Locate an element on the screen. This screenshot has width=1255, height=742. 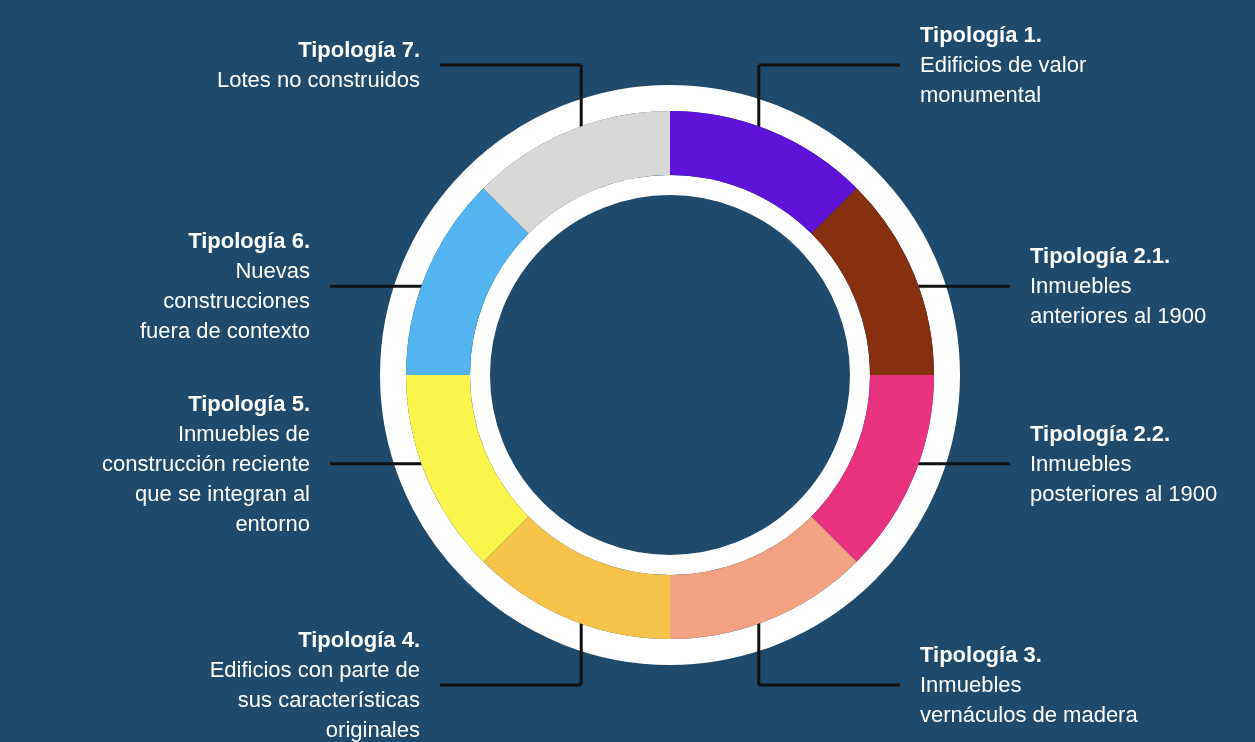
category-label: Tipología 6. Nuevas construcciones fuera de contexto is located at coordinates (224, 286).